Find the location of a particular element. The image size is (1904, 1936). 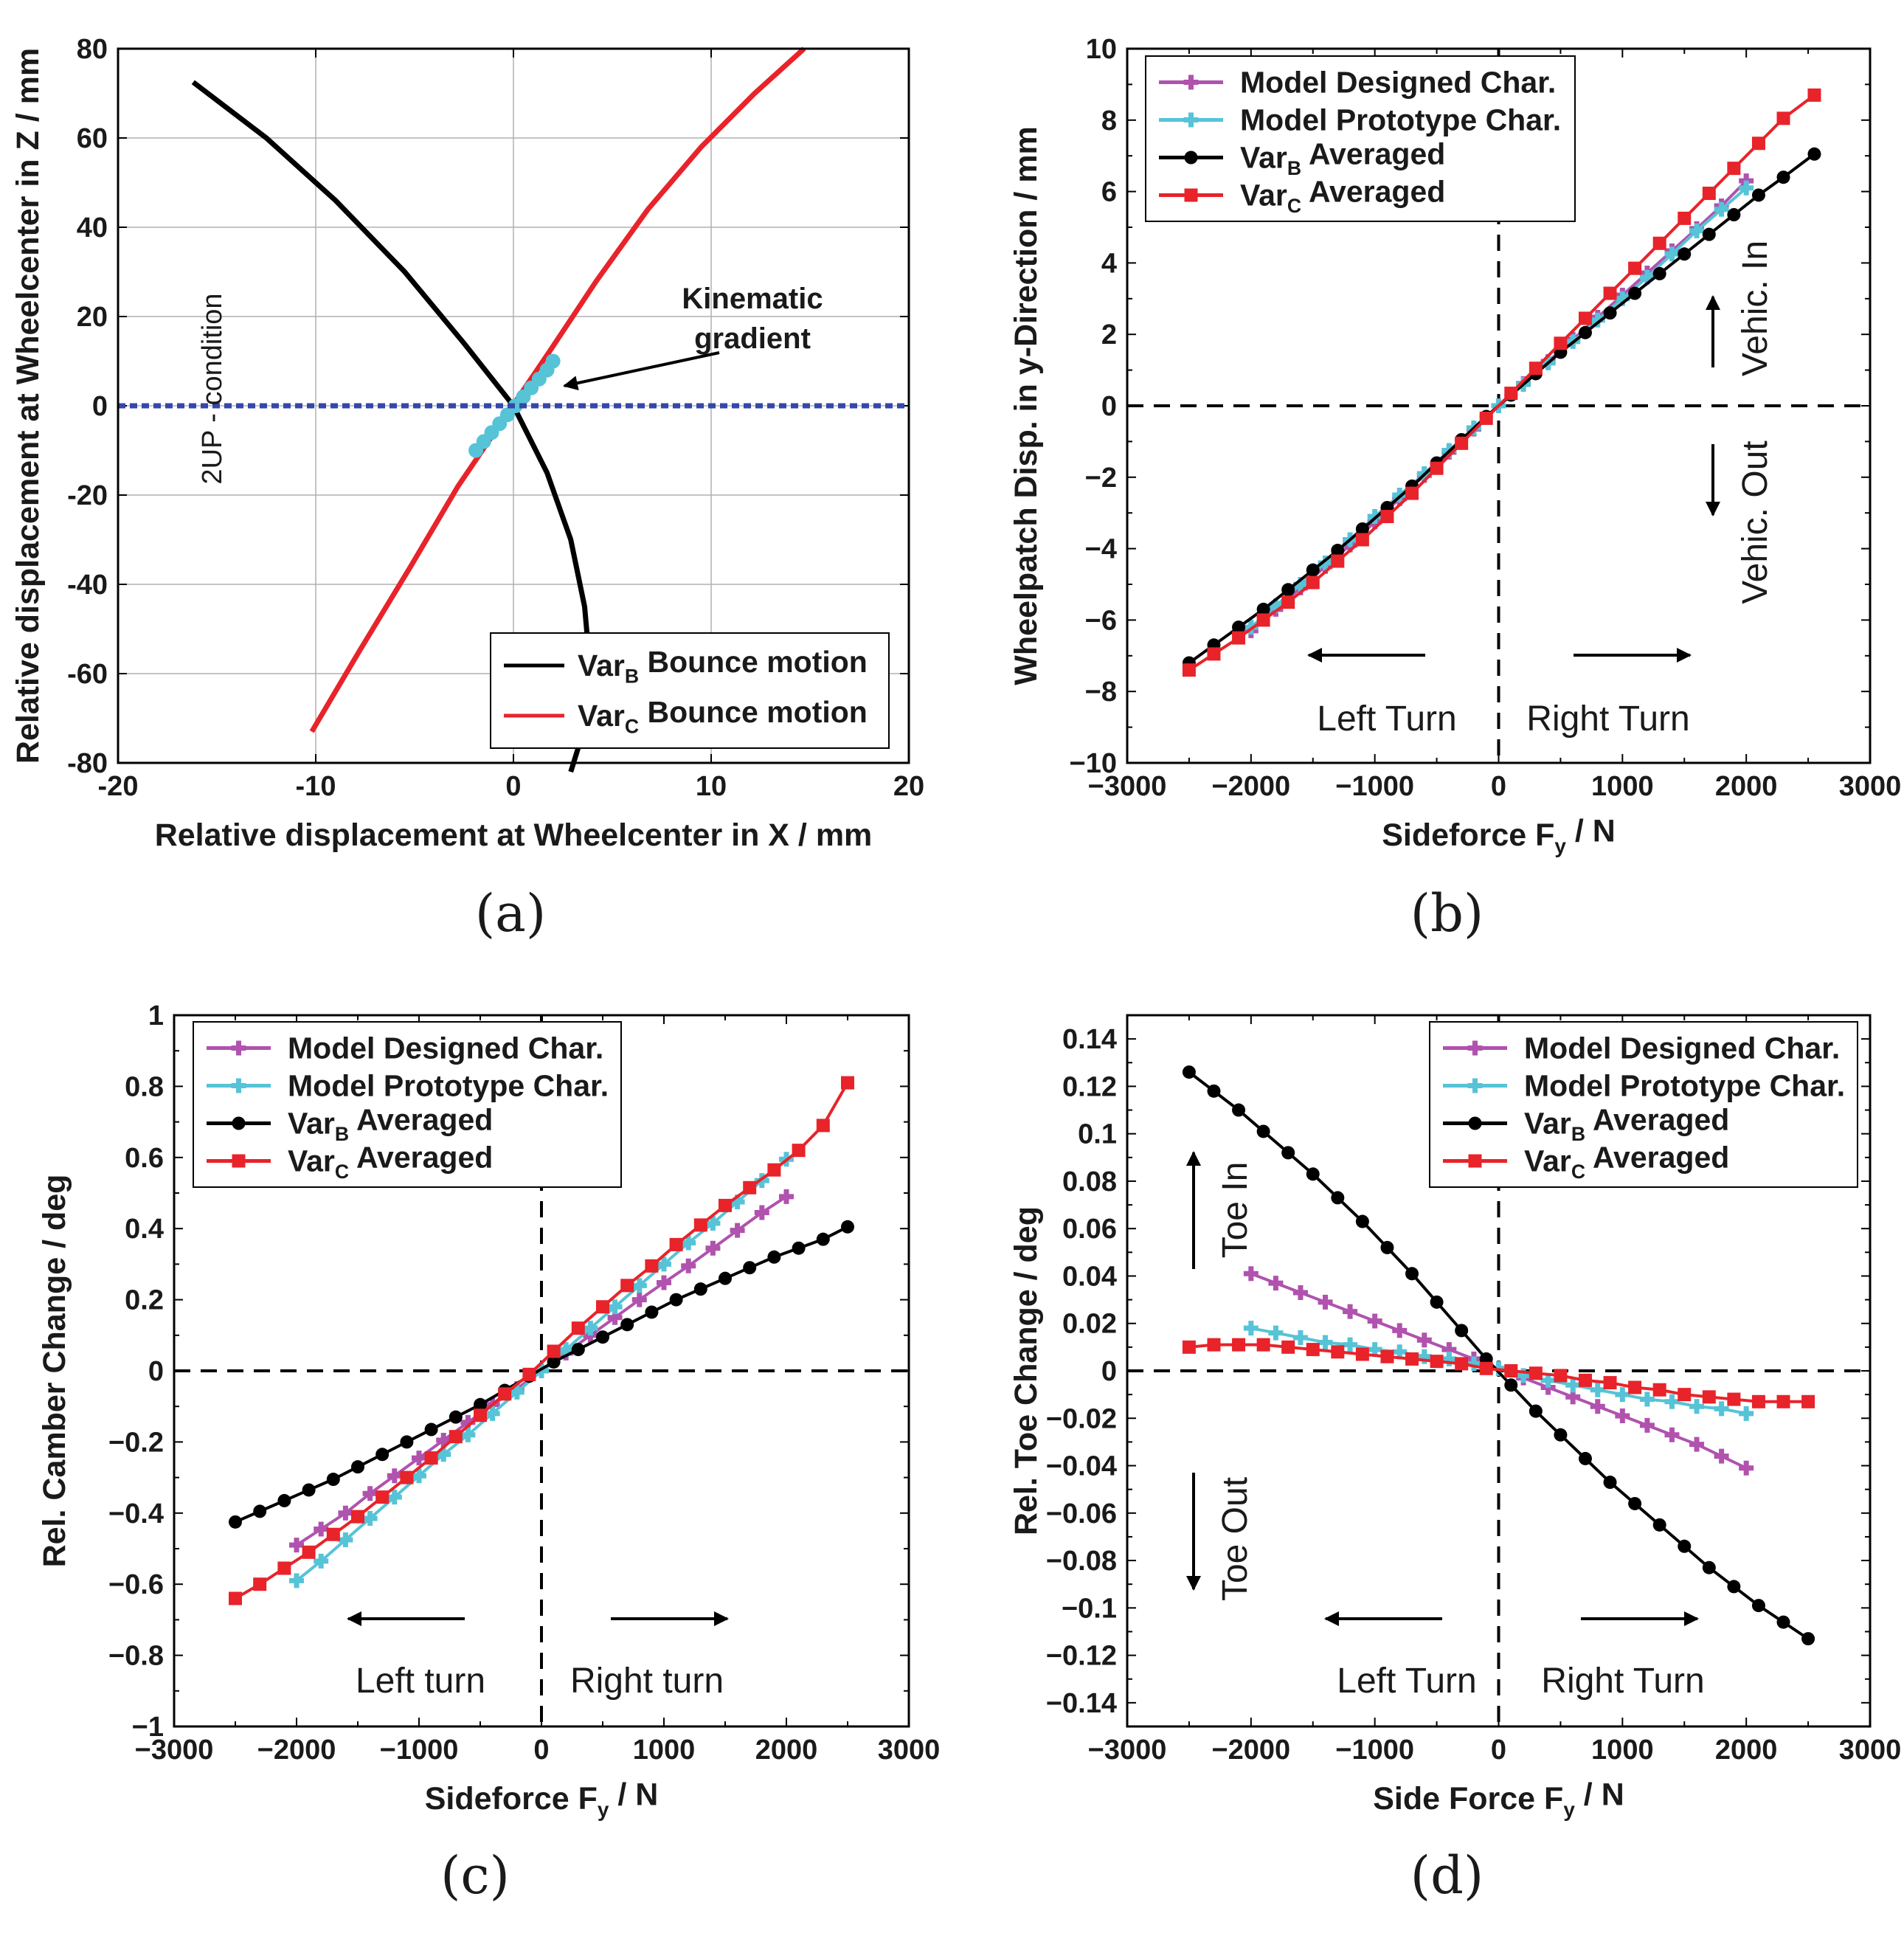

legend-label-2: VarB Averaged is located at coordinates (1342, 157).